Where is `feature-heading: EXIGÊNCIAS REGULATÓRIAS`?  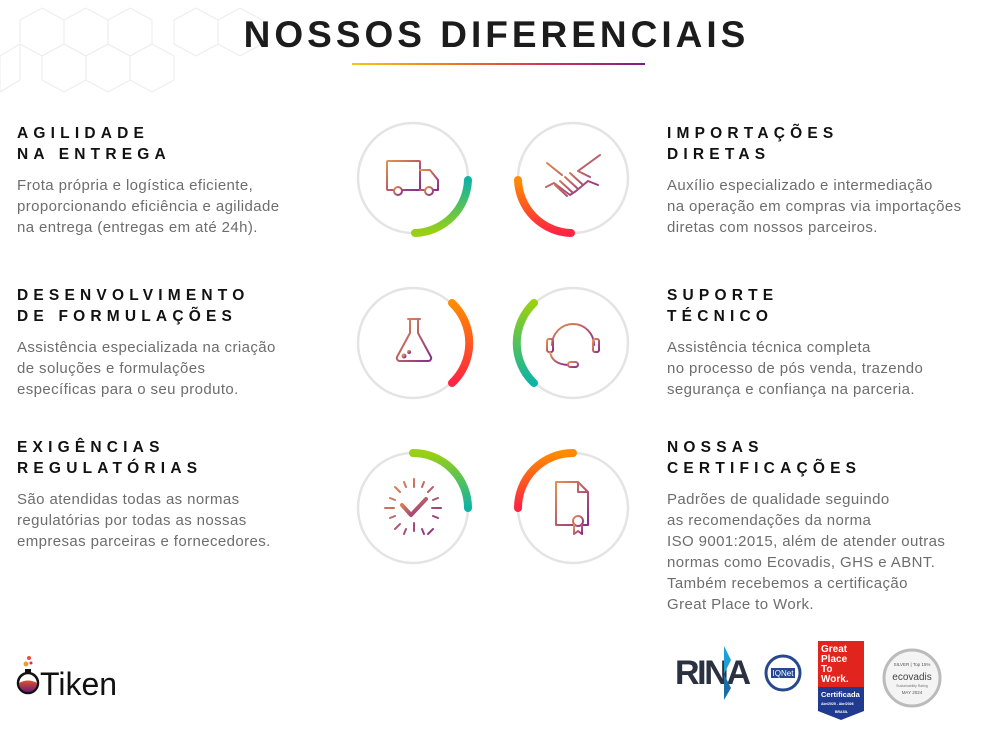
feature-heading: EXIGÊNCIAS REGULATÓRIAS is located at coordinates (110, 458).